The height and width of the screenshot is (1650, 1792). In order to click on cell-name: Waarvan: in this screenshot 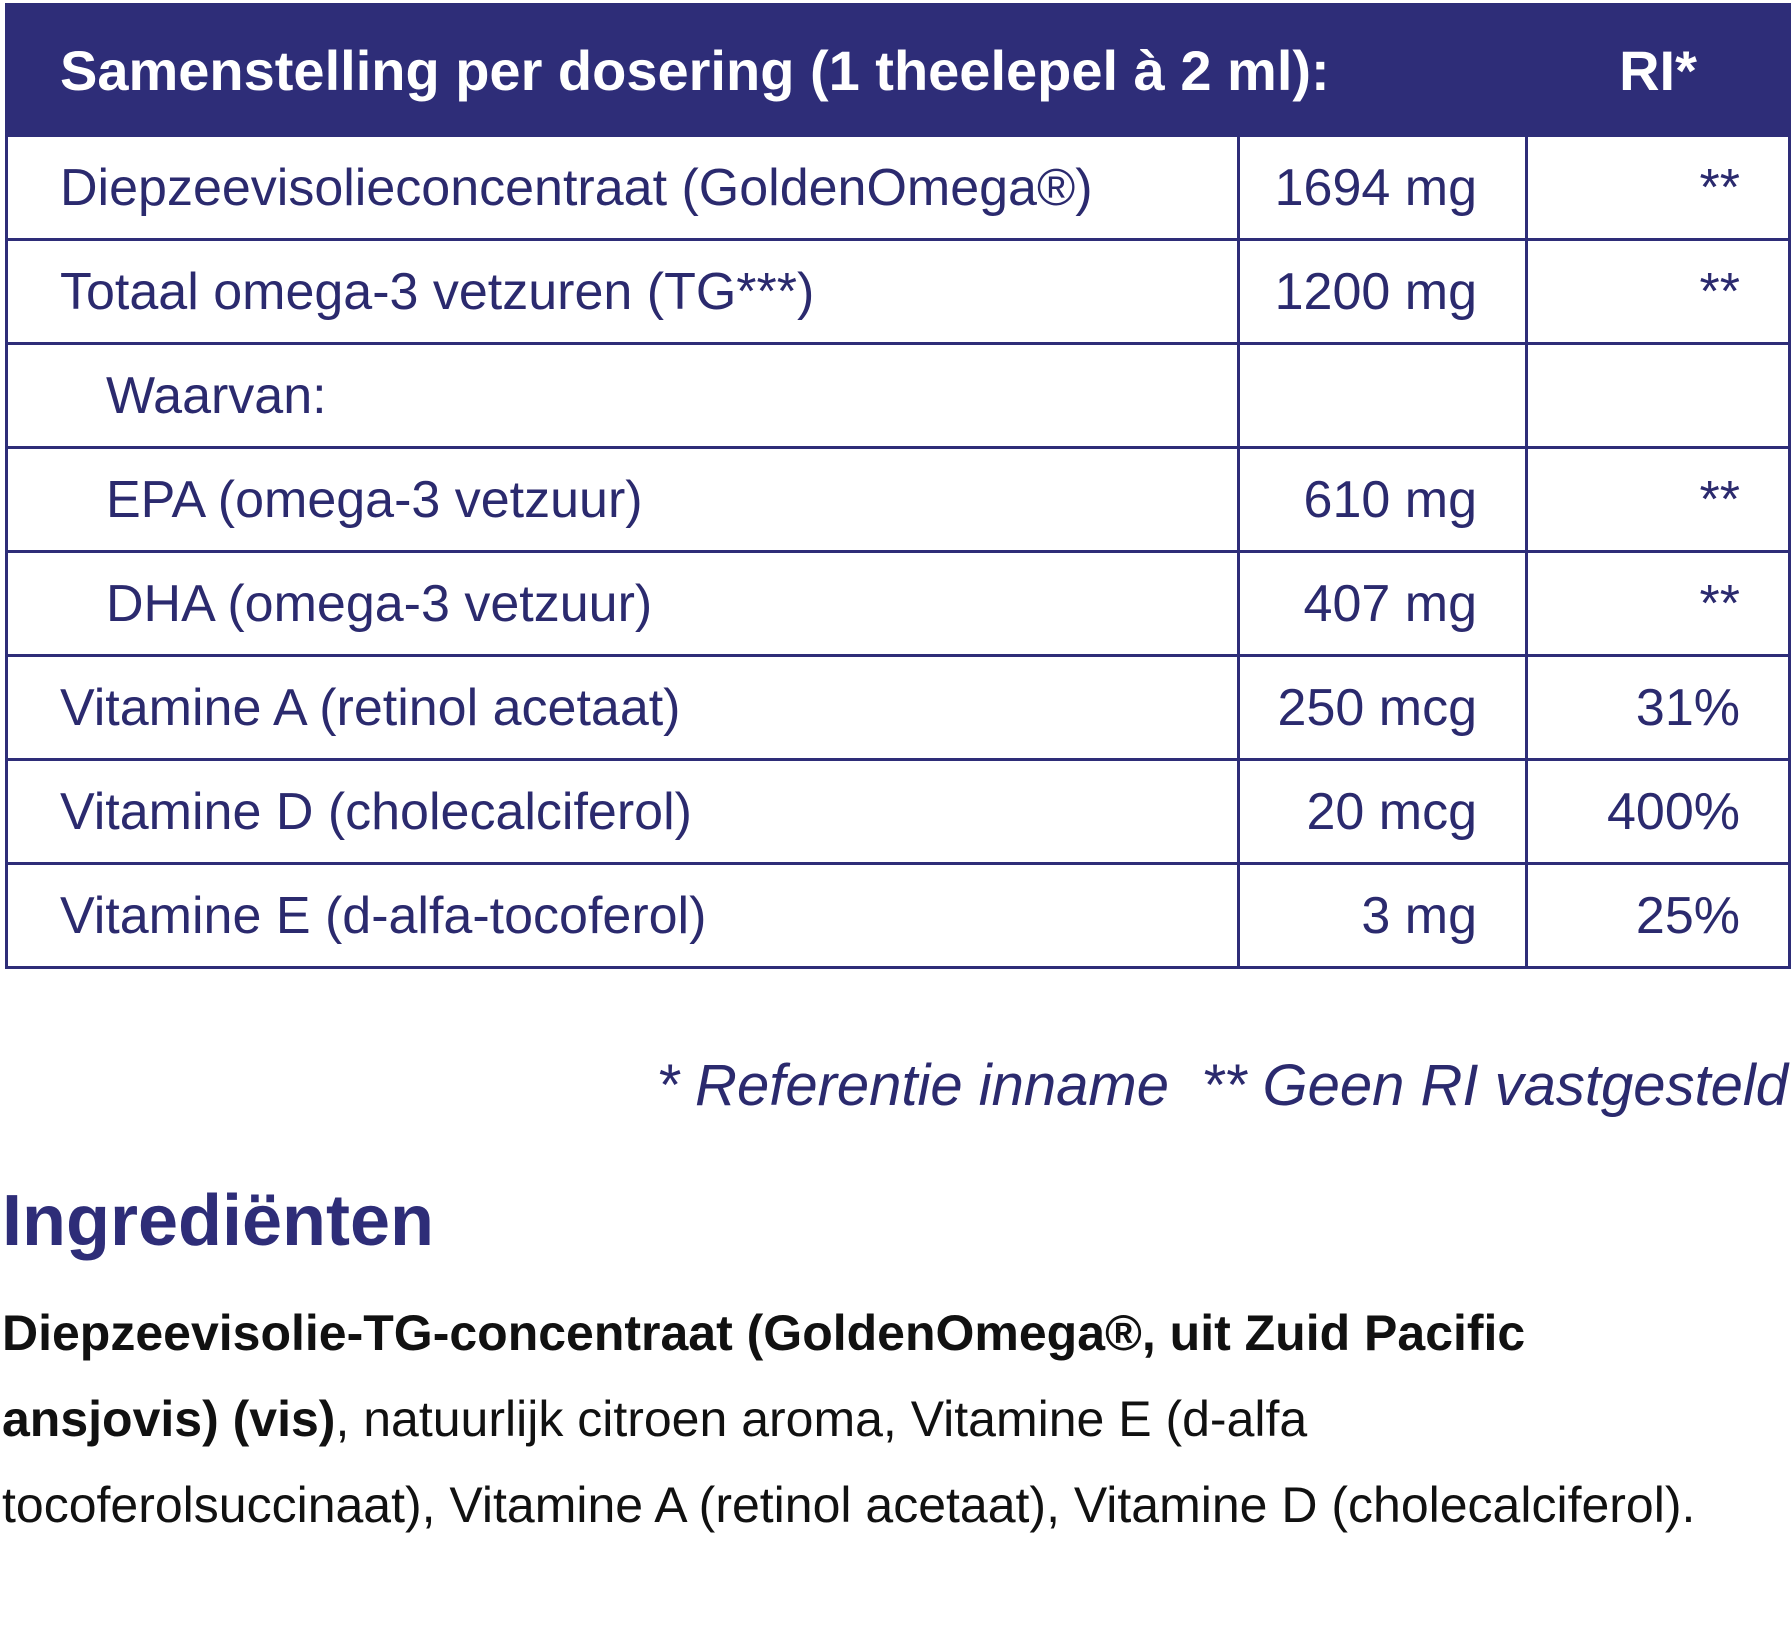, I will do `click(622, 395)`.